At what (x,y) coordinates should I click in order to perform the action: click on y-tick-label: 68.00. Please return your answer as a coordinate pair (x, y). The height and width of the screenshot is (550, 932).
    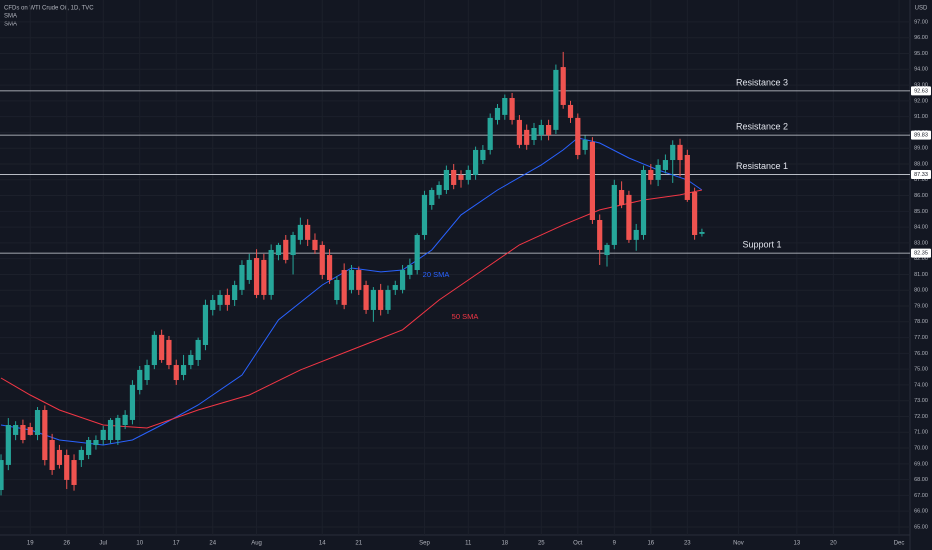
    Looking at the image, I should click on (921, 480).